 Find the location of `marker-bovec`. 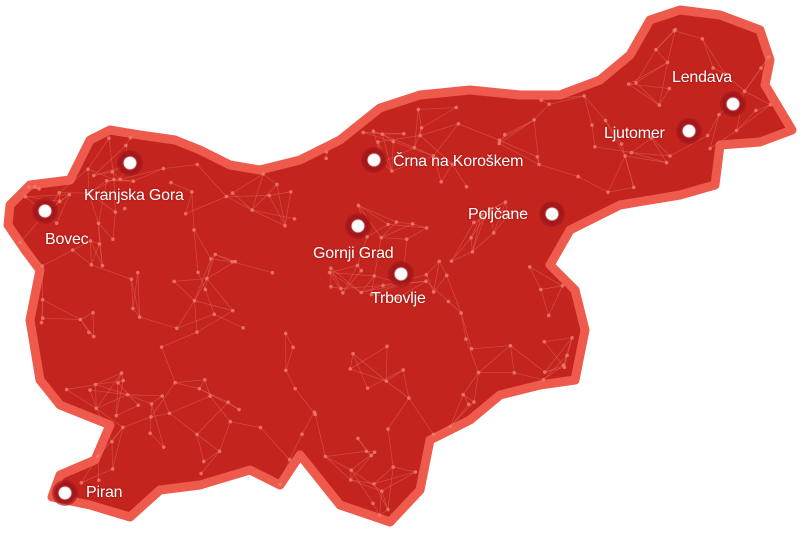

marker-bovec is located at coordinates (45, 211).